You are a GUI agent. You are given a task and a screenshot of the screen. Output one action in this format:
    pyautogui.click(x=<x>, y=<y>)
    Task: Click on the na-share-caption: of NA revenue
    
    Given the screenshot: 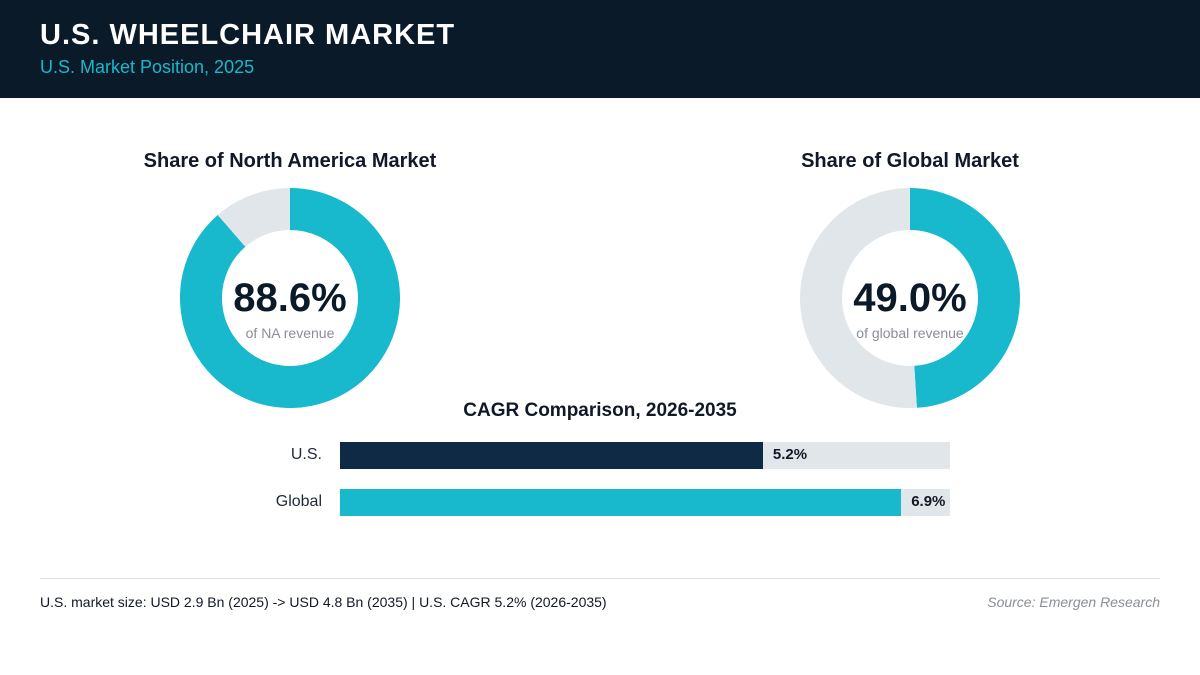 What is the action you would take?
    pyautogui.click(x=290, y=333)
    